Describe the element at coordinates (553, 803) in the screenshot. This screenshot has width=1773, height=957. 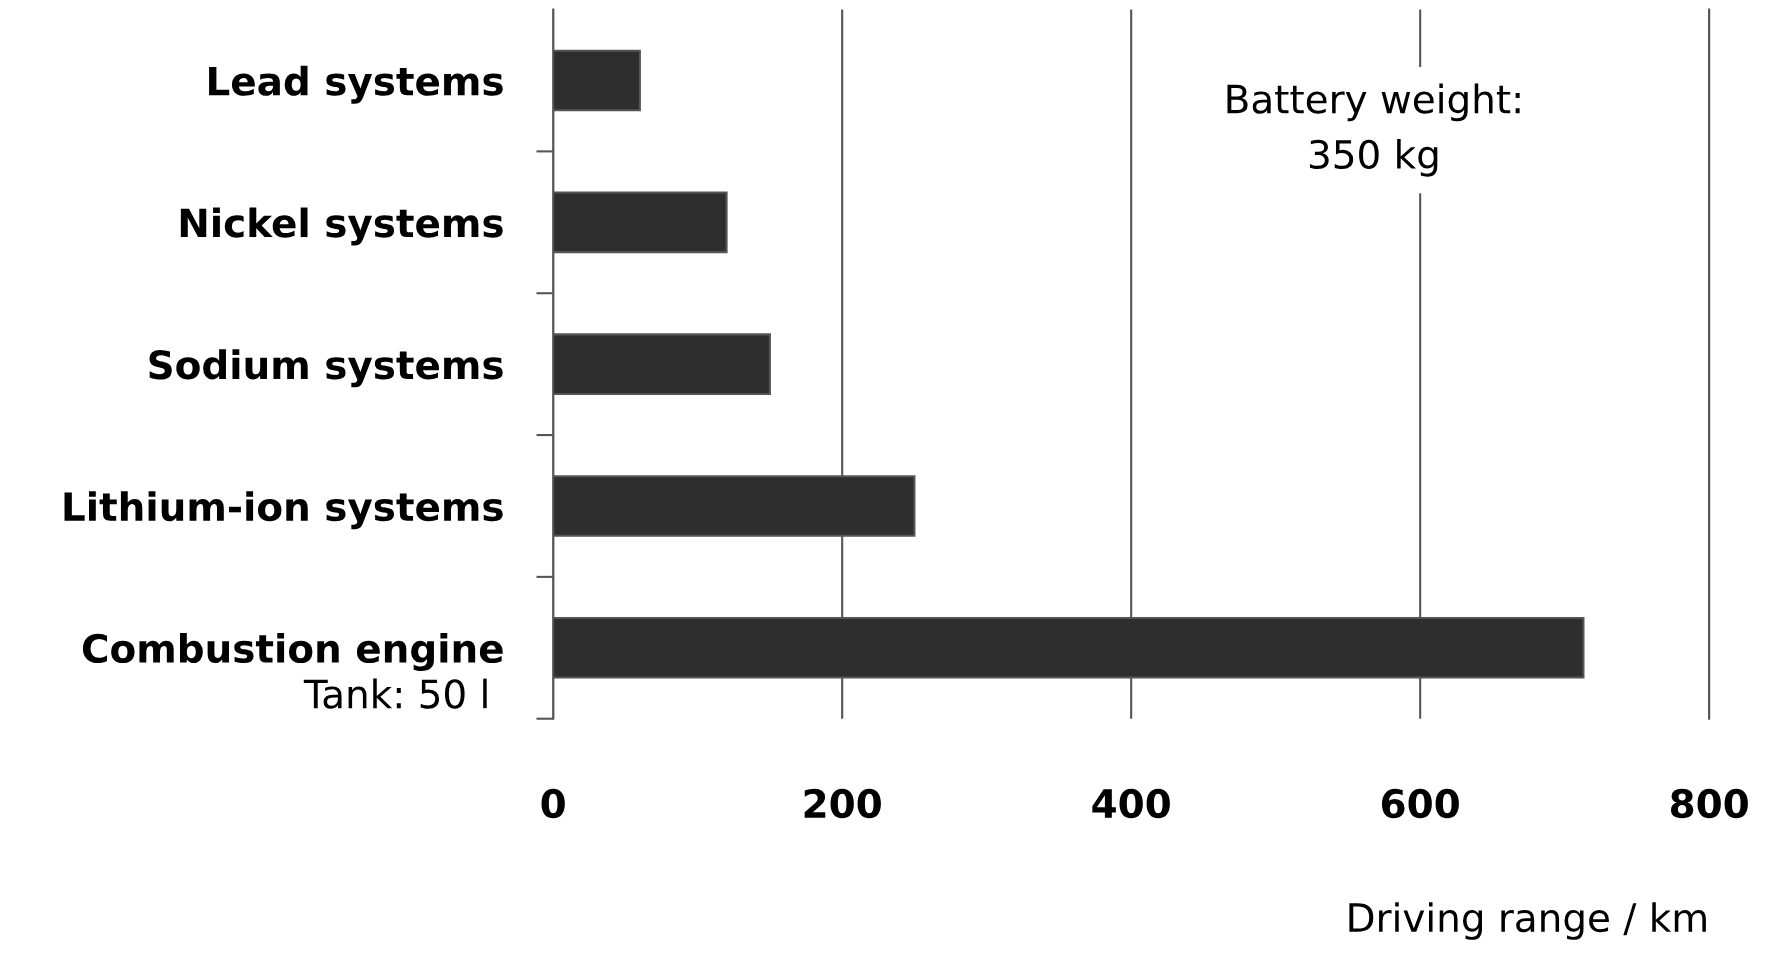
I see `x-tick-label: 0` at that location.